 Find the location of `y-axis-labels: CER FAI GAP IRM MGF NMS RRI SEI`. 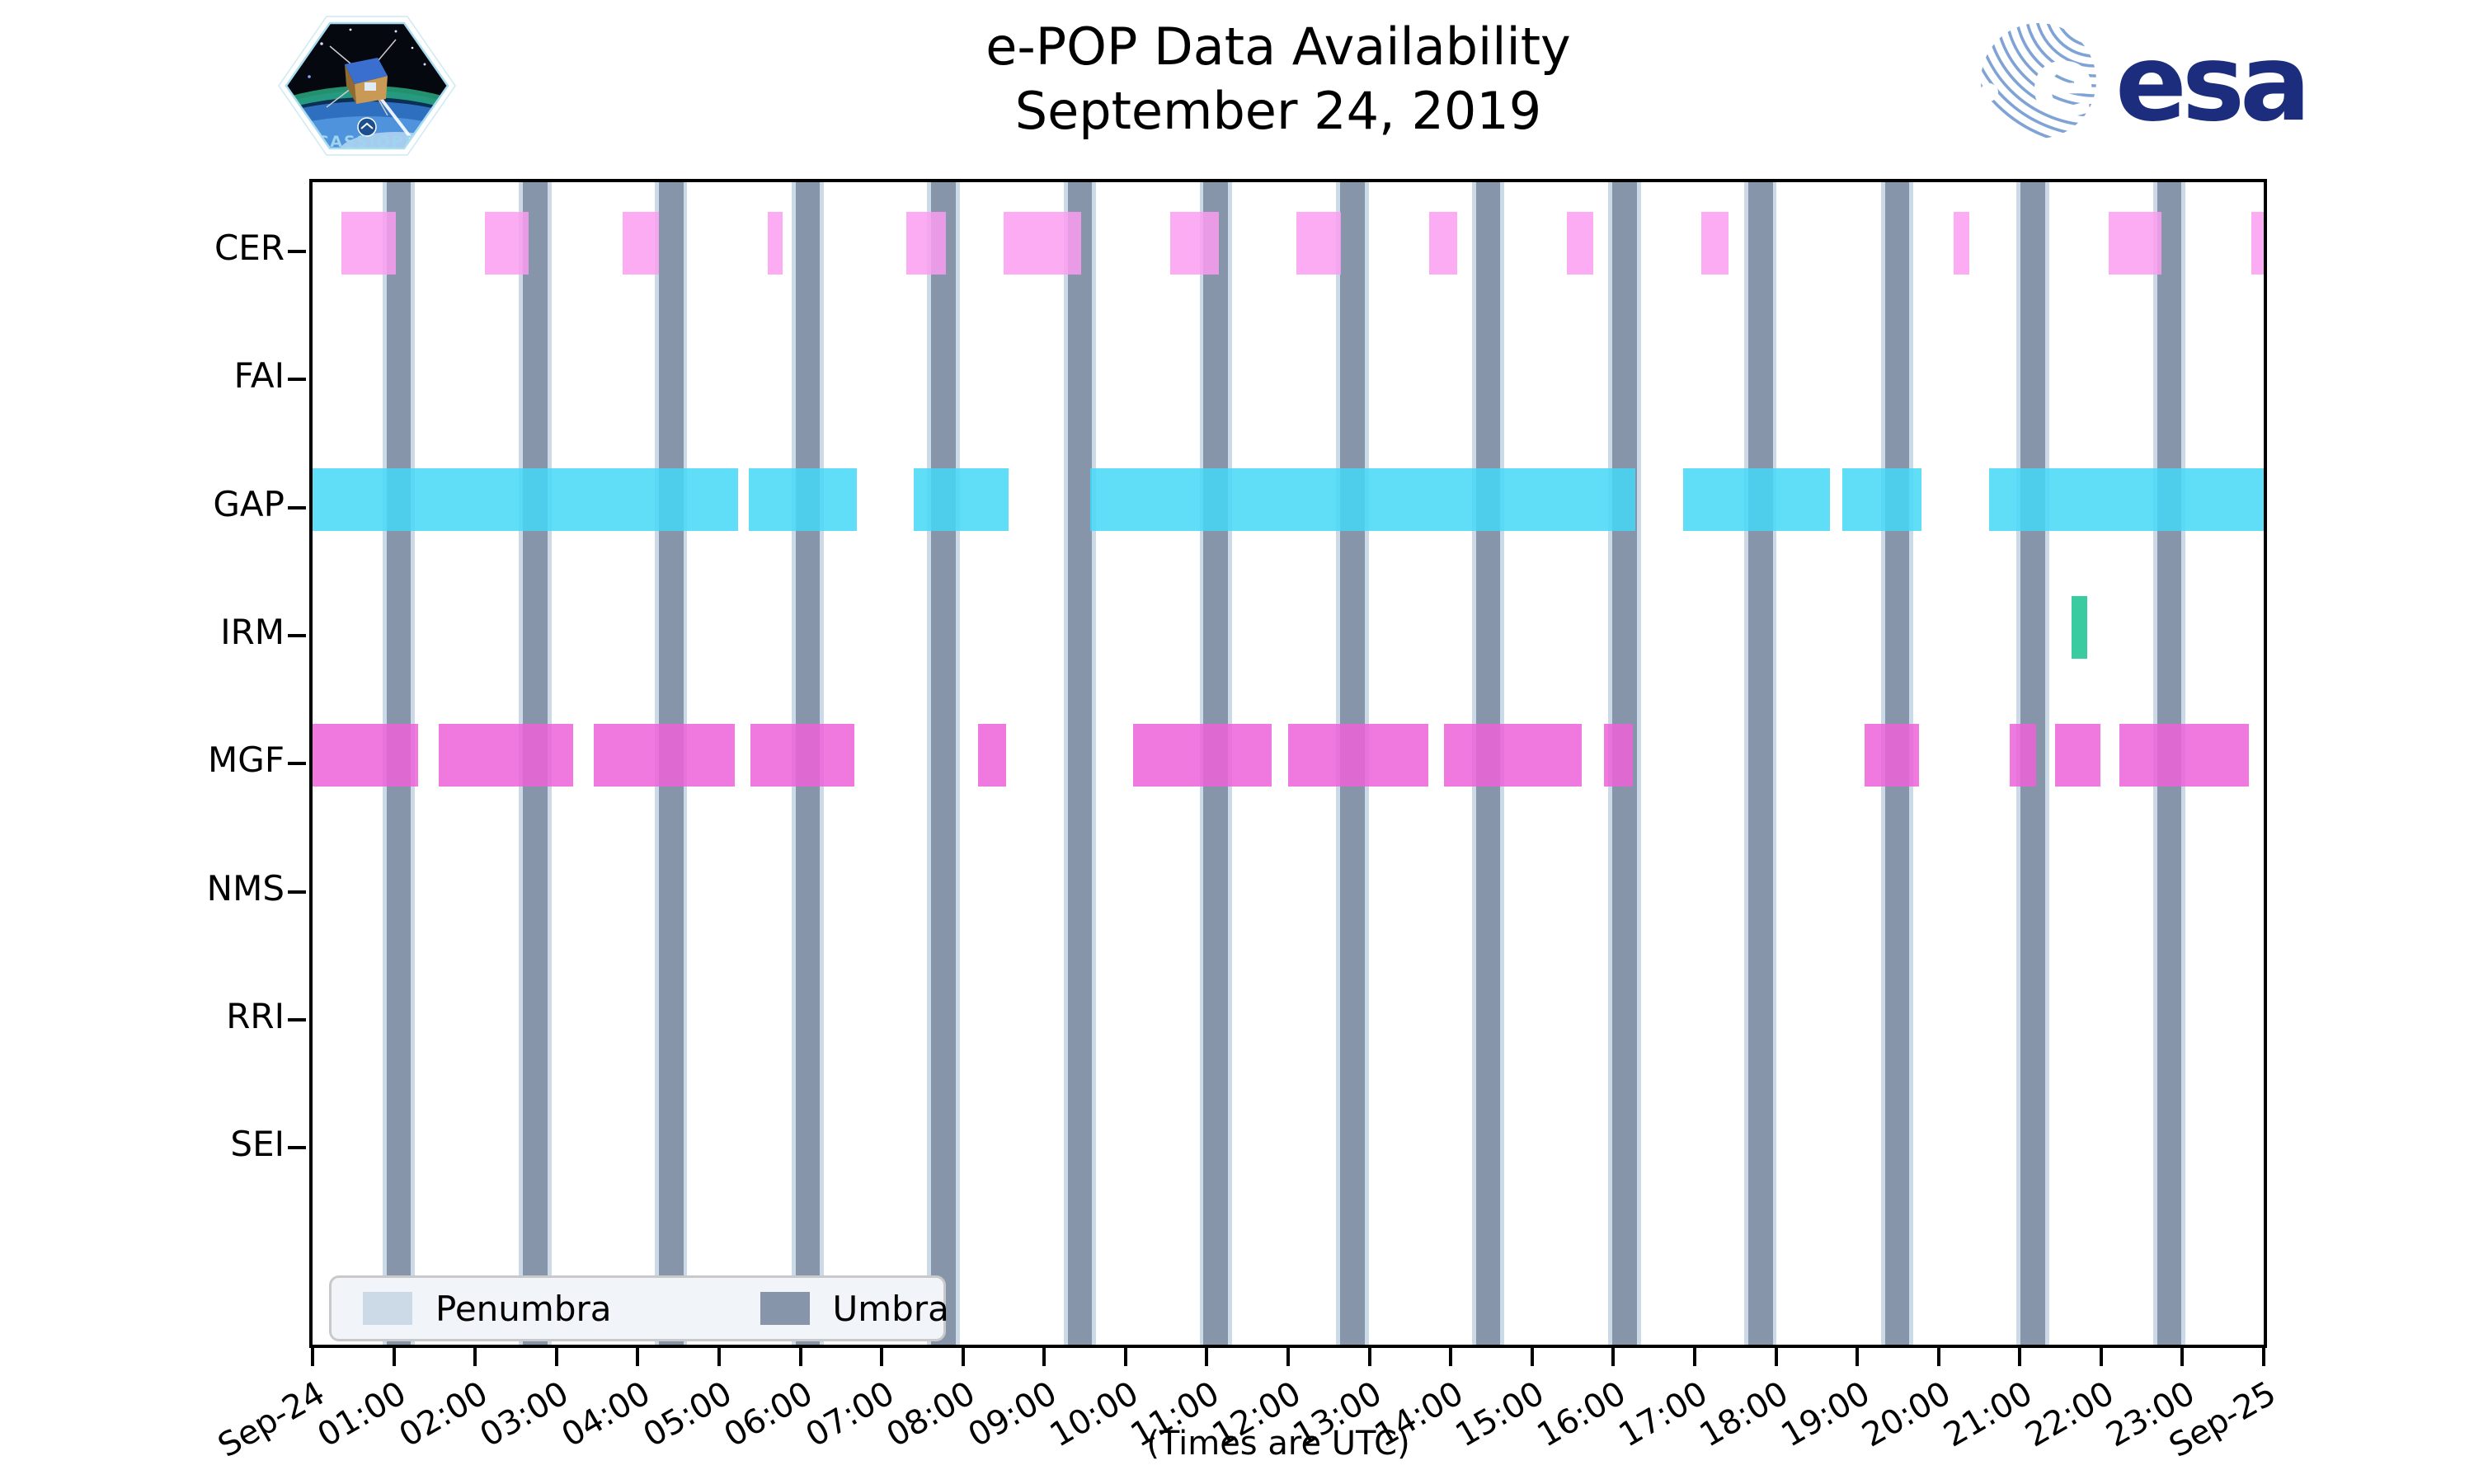

y-axis-labels: CER FAI GAP IRM MGF NMS RRI SEI is located at coordinates (196, 760).